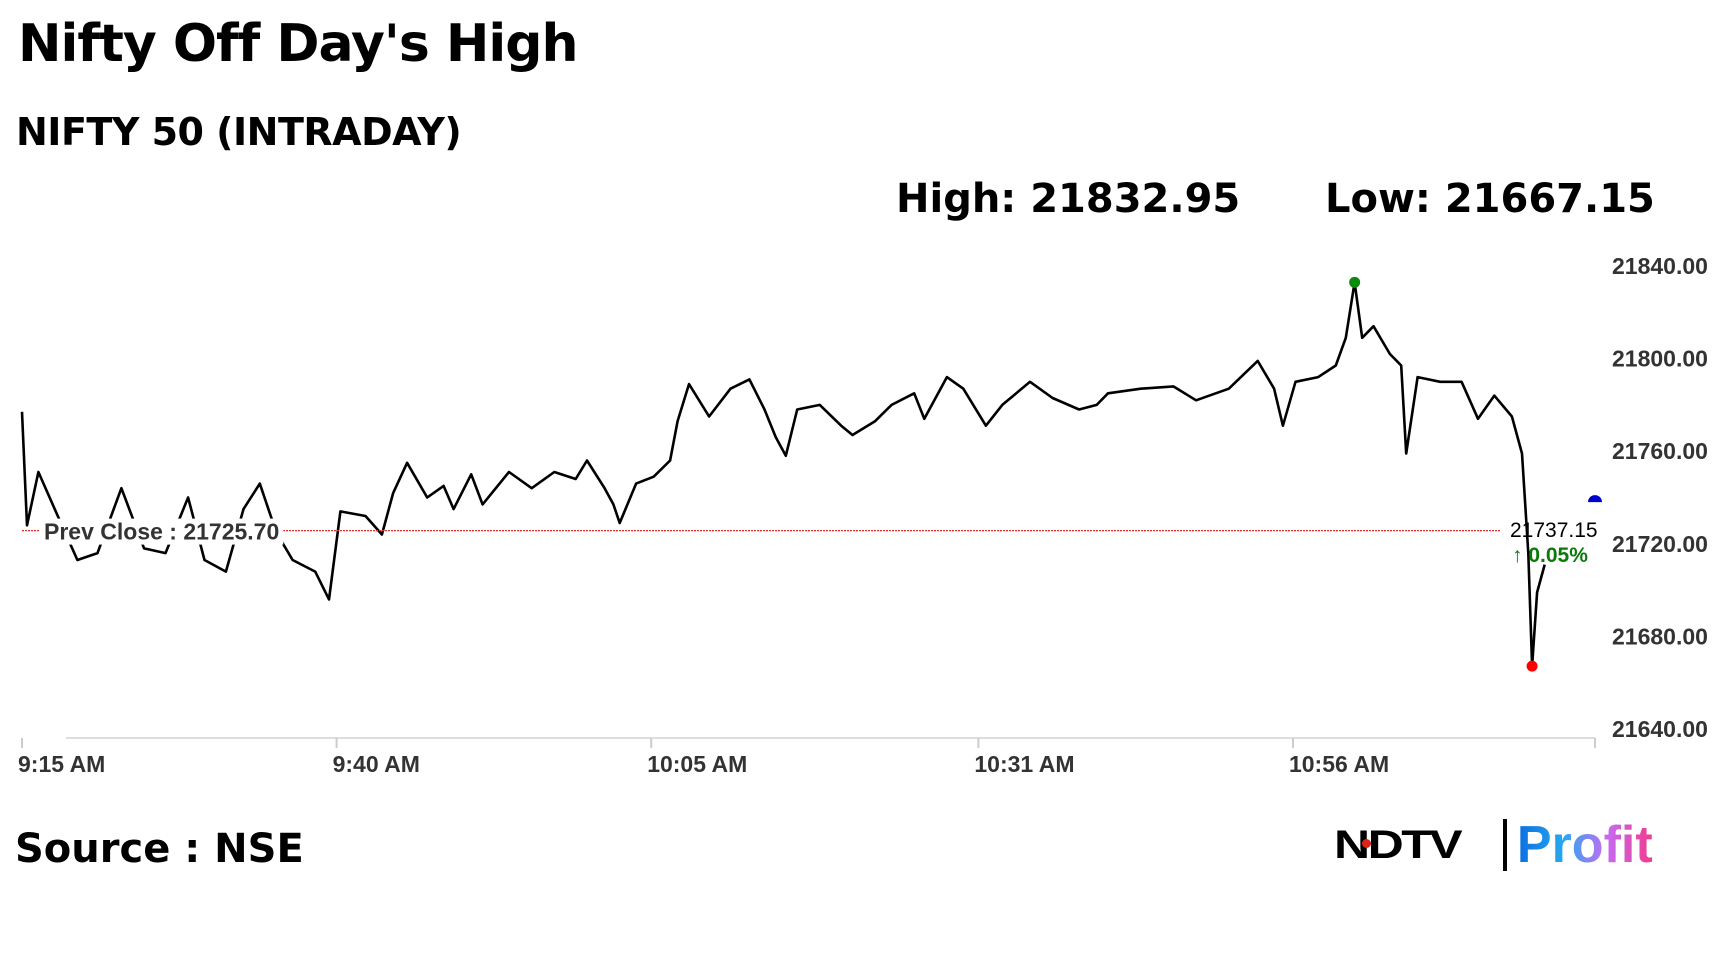 This screenshot has height=972, width=1728. Describe the element at coordinates (1532, 666) in the screenshot. I see `low-marker` at that location.